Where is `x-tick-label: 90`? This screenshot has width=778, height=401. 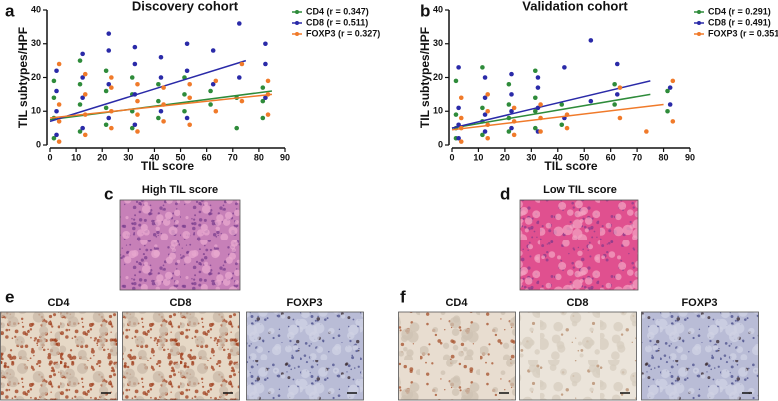
x-tick-label: 90 is located at coordinates (285, 157).